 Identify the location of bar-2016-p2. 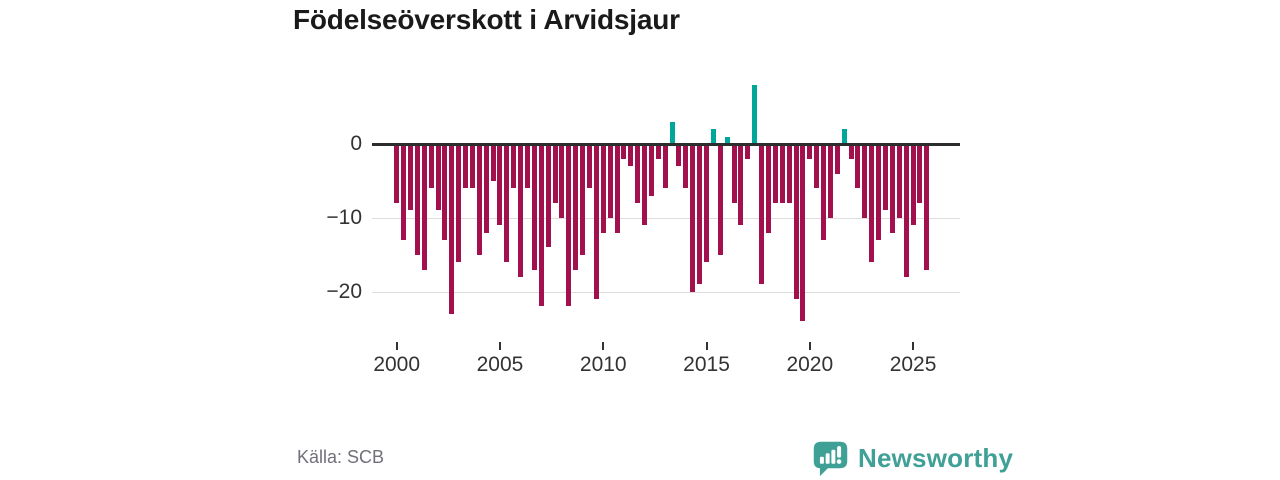
(734, 174).